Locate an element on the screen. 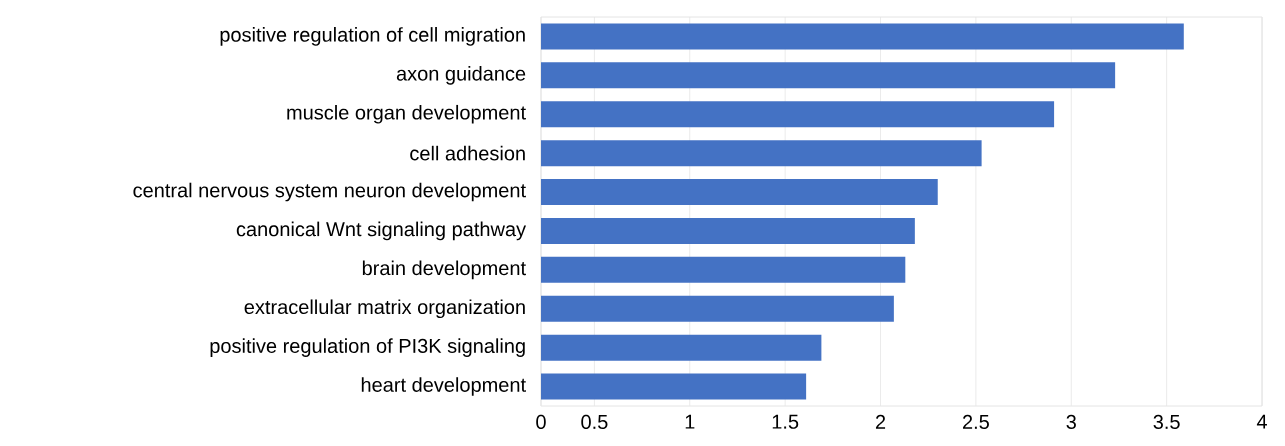 The height and width of the screenshot is (446, 1285). y-tick-label: brain development is located at coordinates (444, 270).